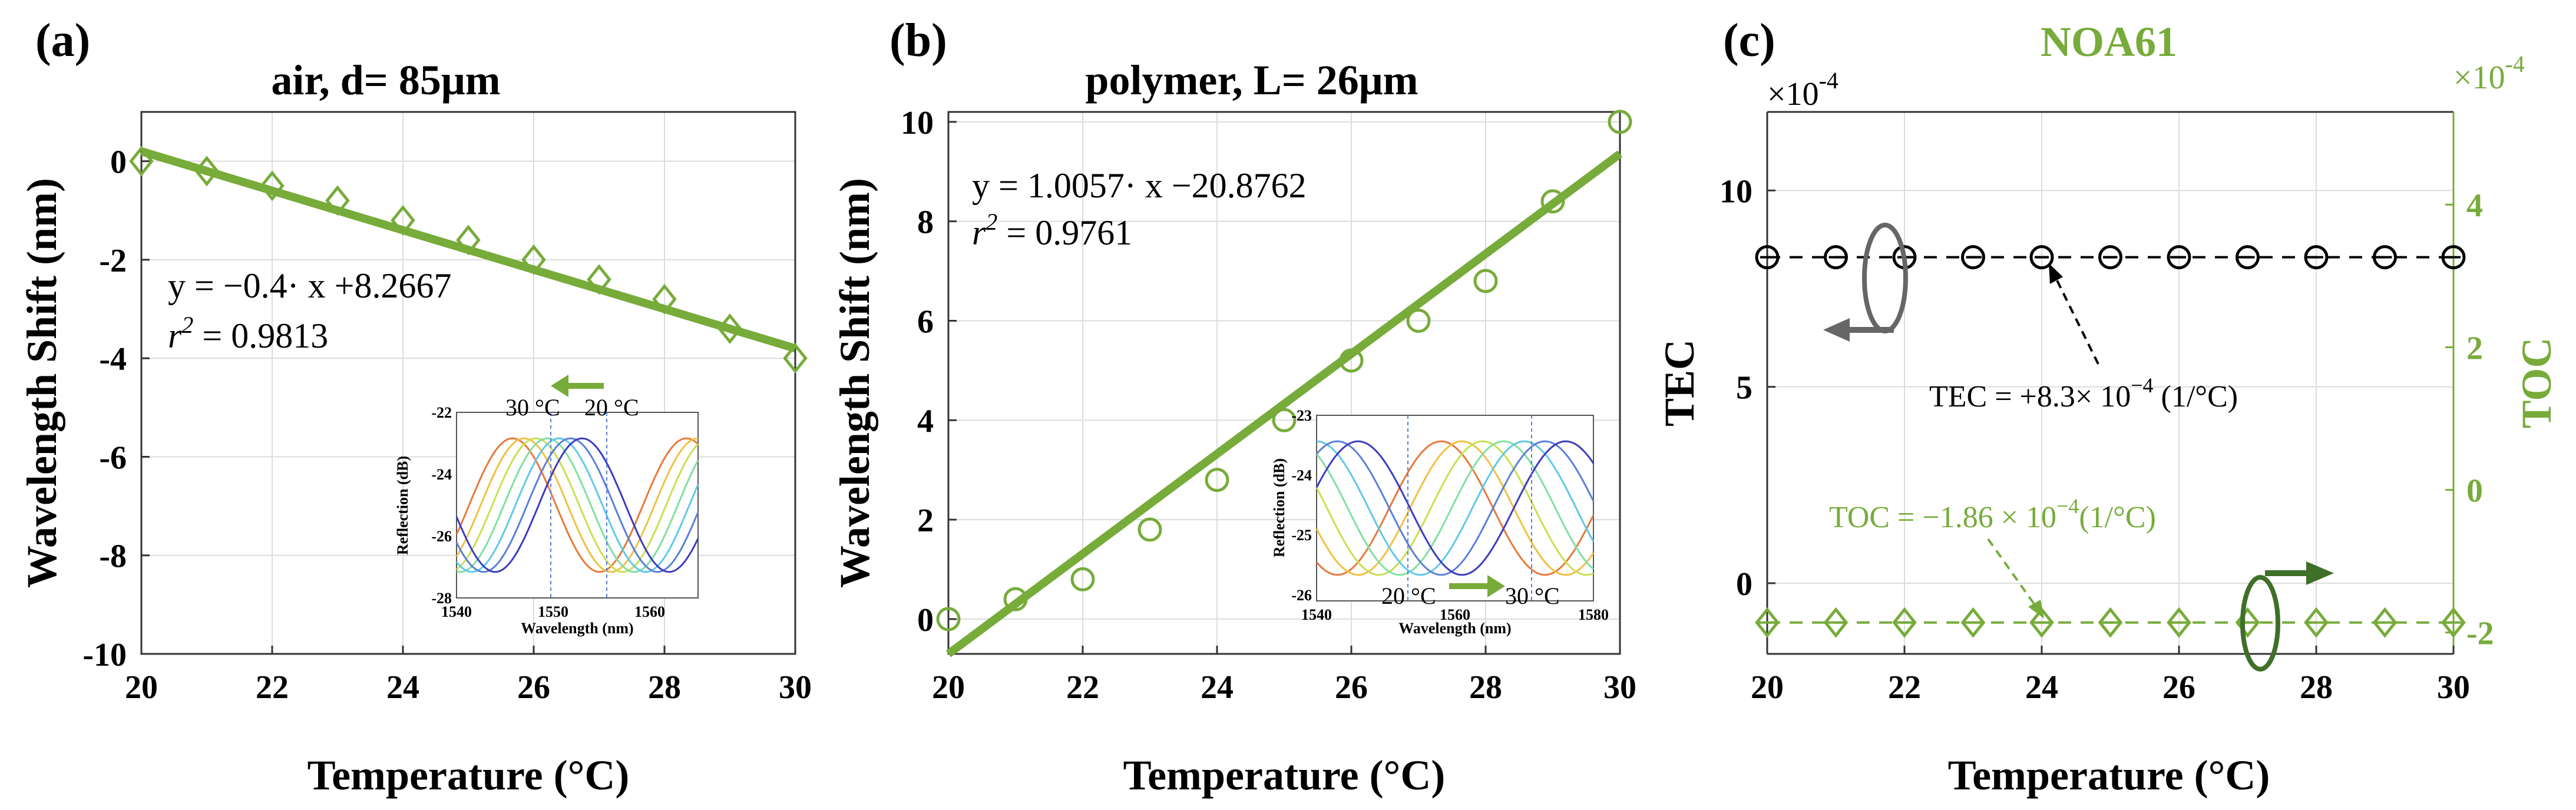  I want to click on panel-c-toc-annotation: TOC = −1.86 × 10−4(1/°C), so click(2081, 583).